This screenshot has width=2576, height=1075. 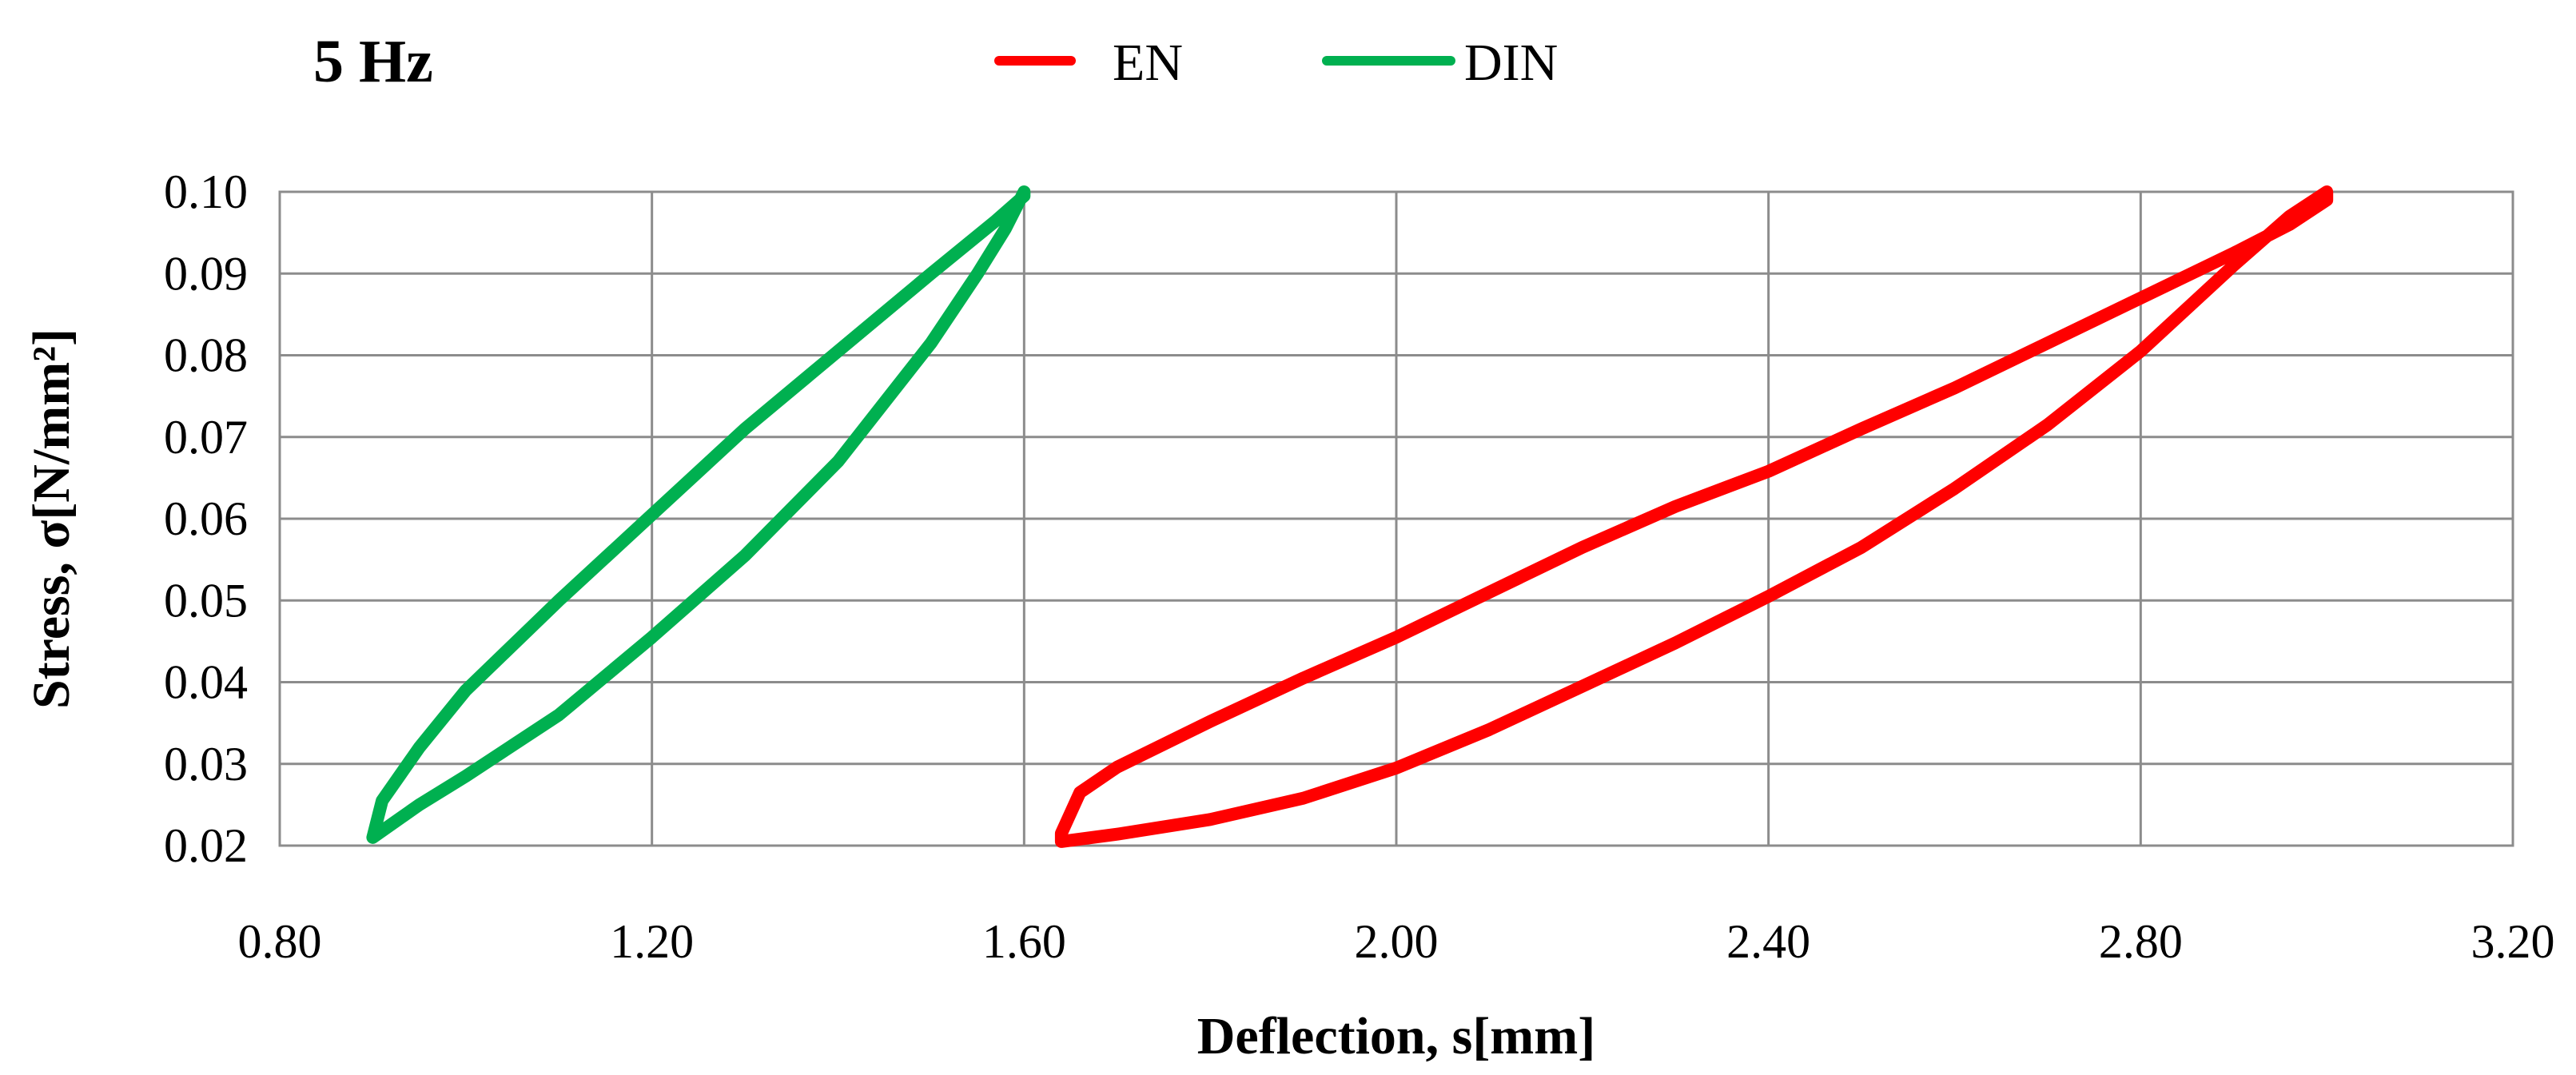 I want to click on y-axis-ticks: 0.10 0.09 0.08 0.07 0.06 0.05 0.04 0.03 0.02, so click(x=206, y=518).